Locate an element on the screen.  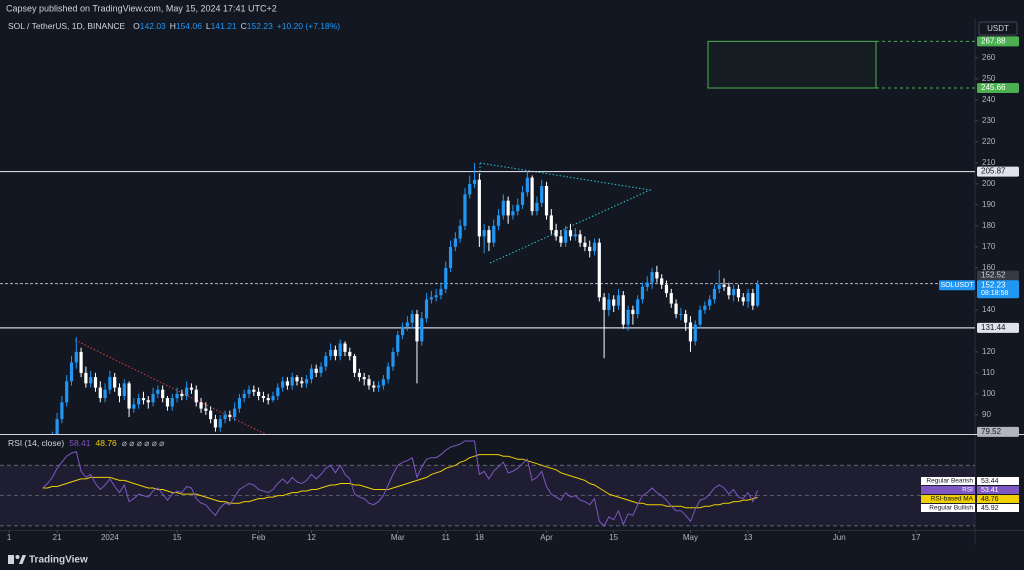
y-tick-label: 250 is located at coordinates (989, 78).